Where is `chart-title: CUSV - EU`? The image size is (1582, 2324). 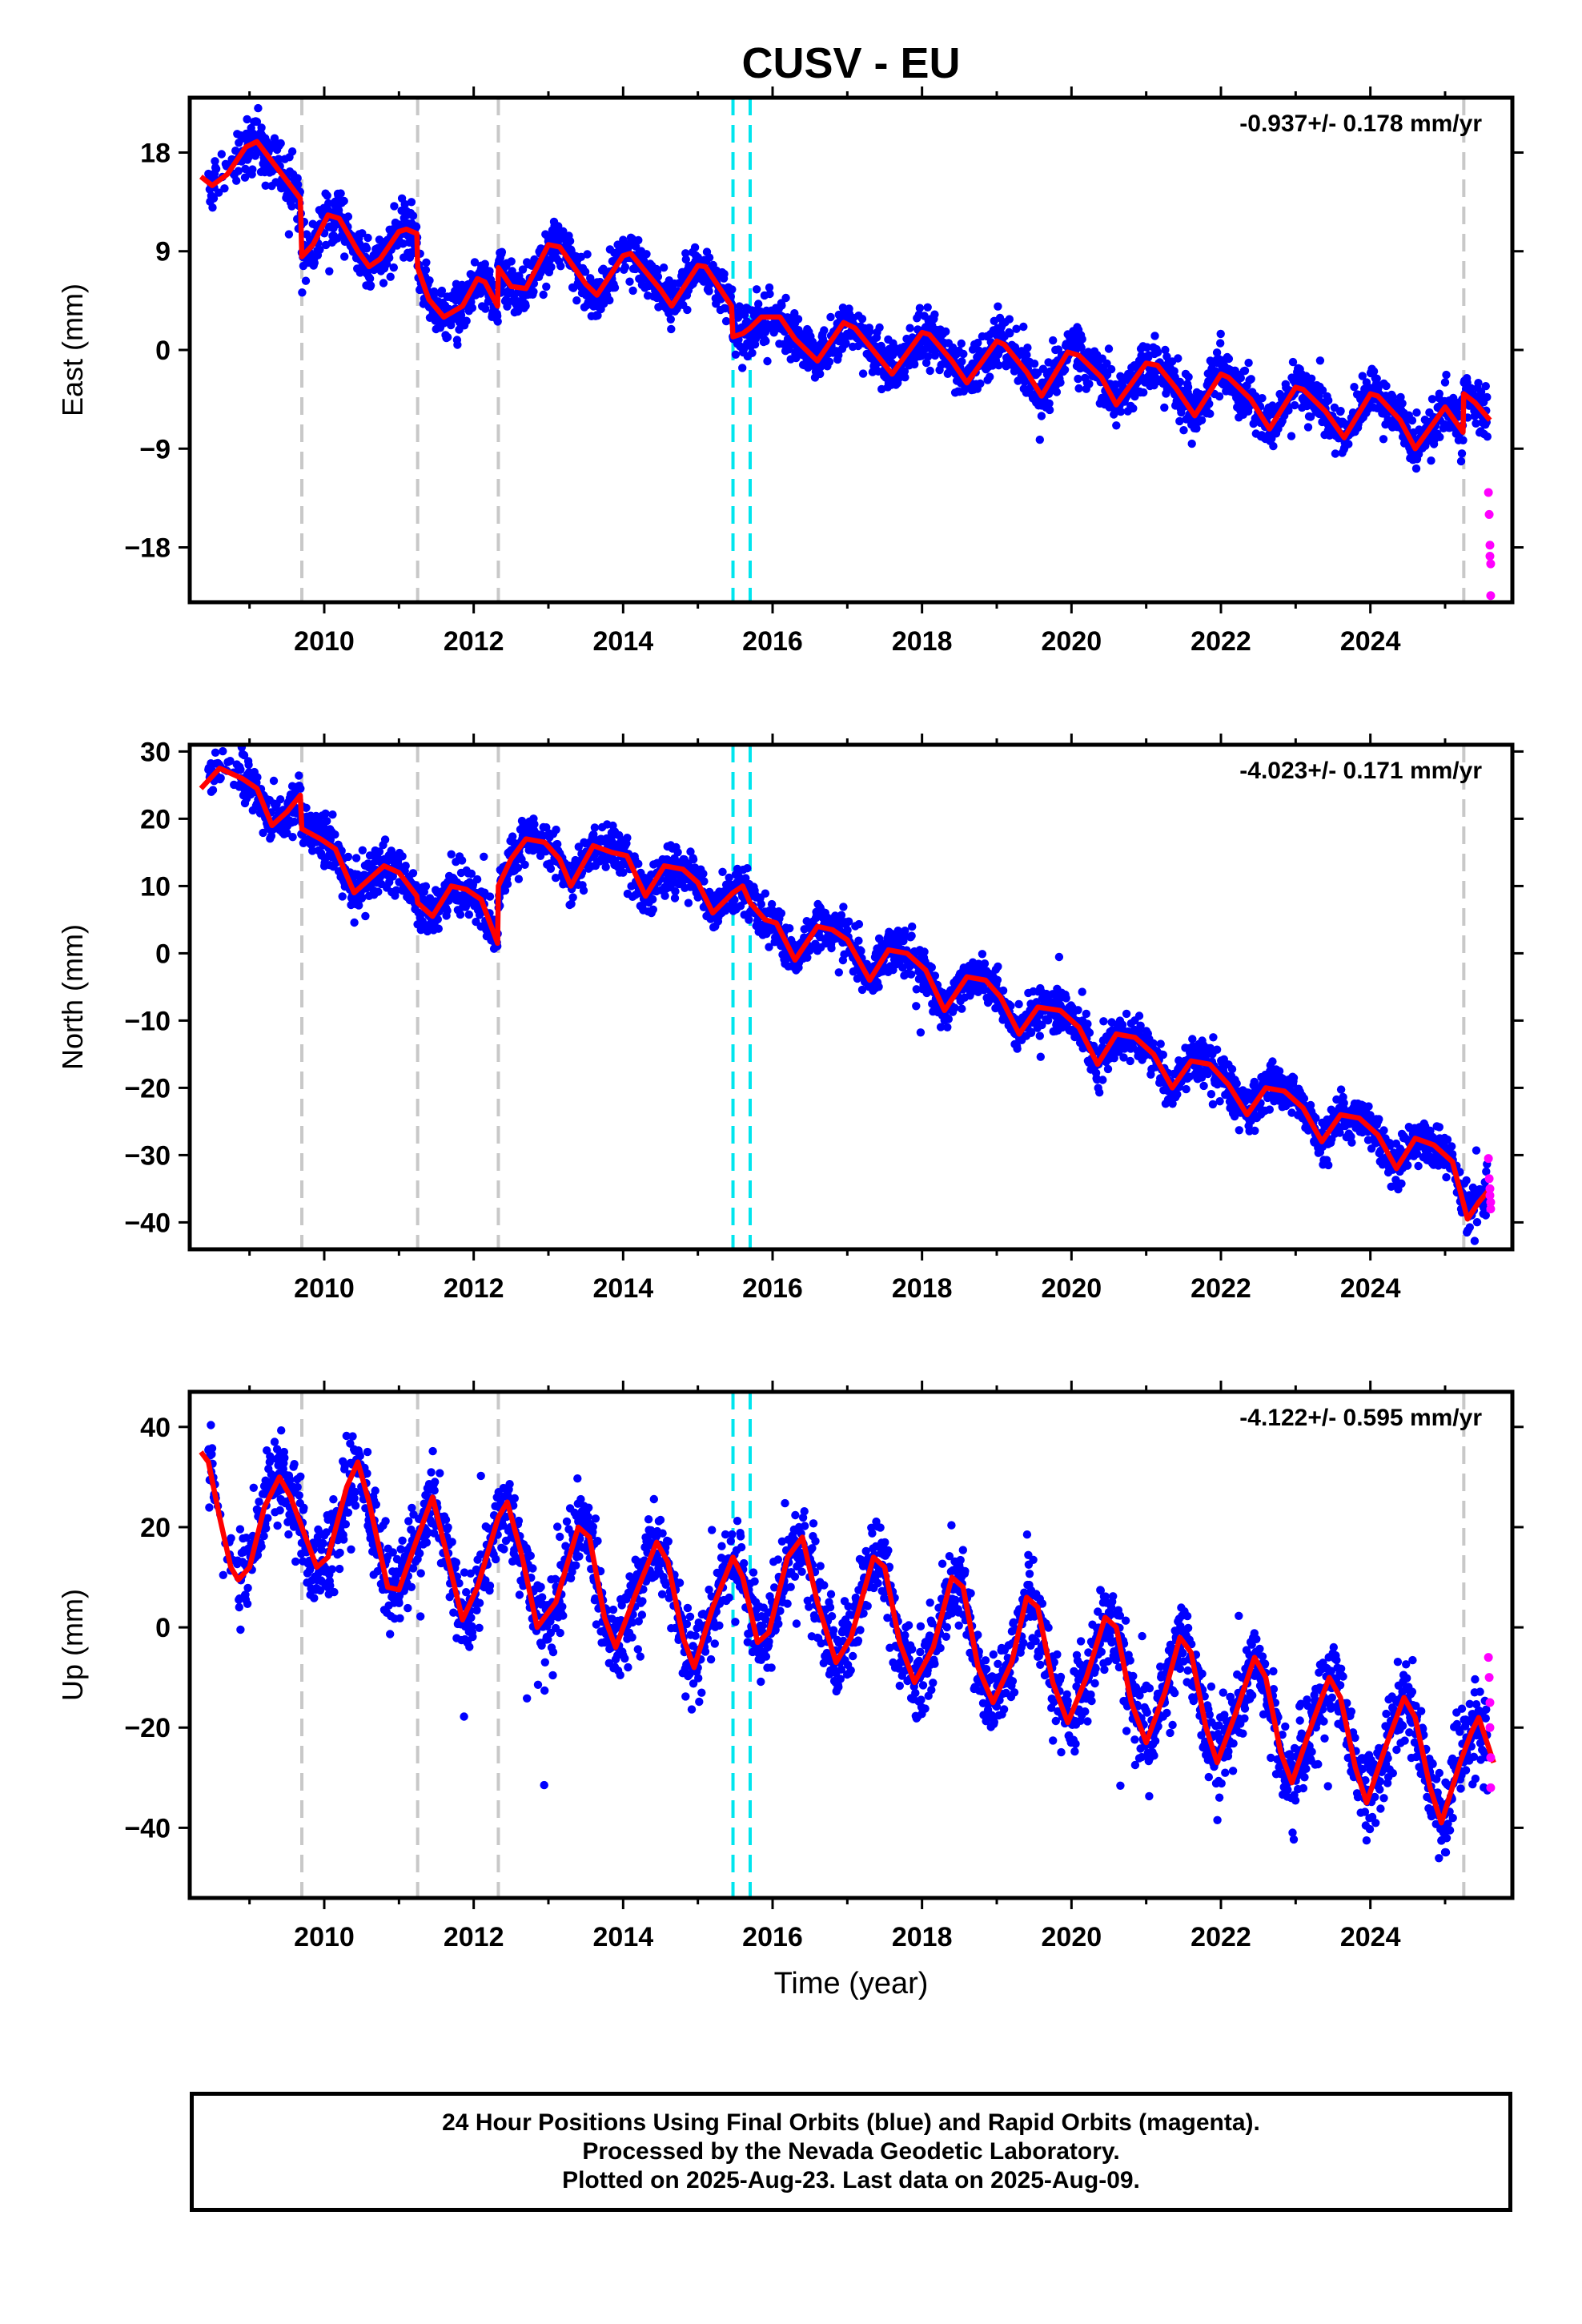 chart-title: CUSV - EU is located at coordinates (850, 63).